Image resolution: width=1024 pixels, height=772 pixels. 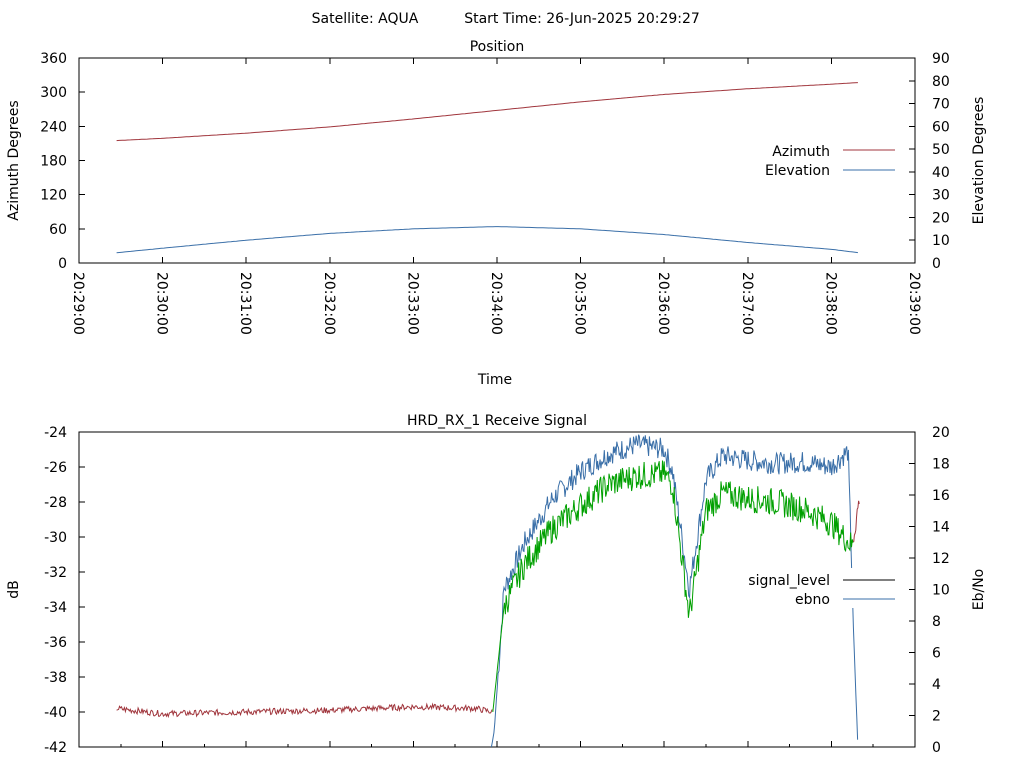 What do you see at coordinates (55, 748) in the screenshot?
I see `db-tick-label: -42` at bounding box center [55, 748].